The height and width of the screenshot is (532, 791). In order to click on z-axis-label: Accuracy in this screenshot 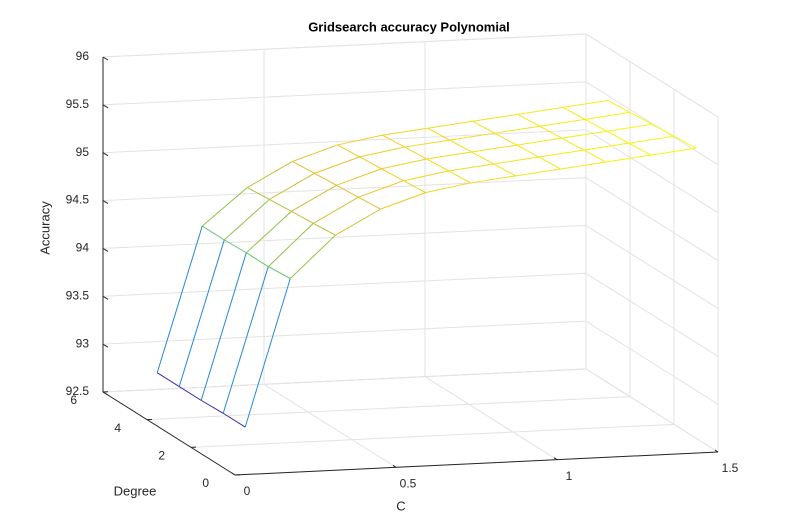, I will do `click(44, 228)`.